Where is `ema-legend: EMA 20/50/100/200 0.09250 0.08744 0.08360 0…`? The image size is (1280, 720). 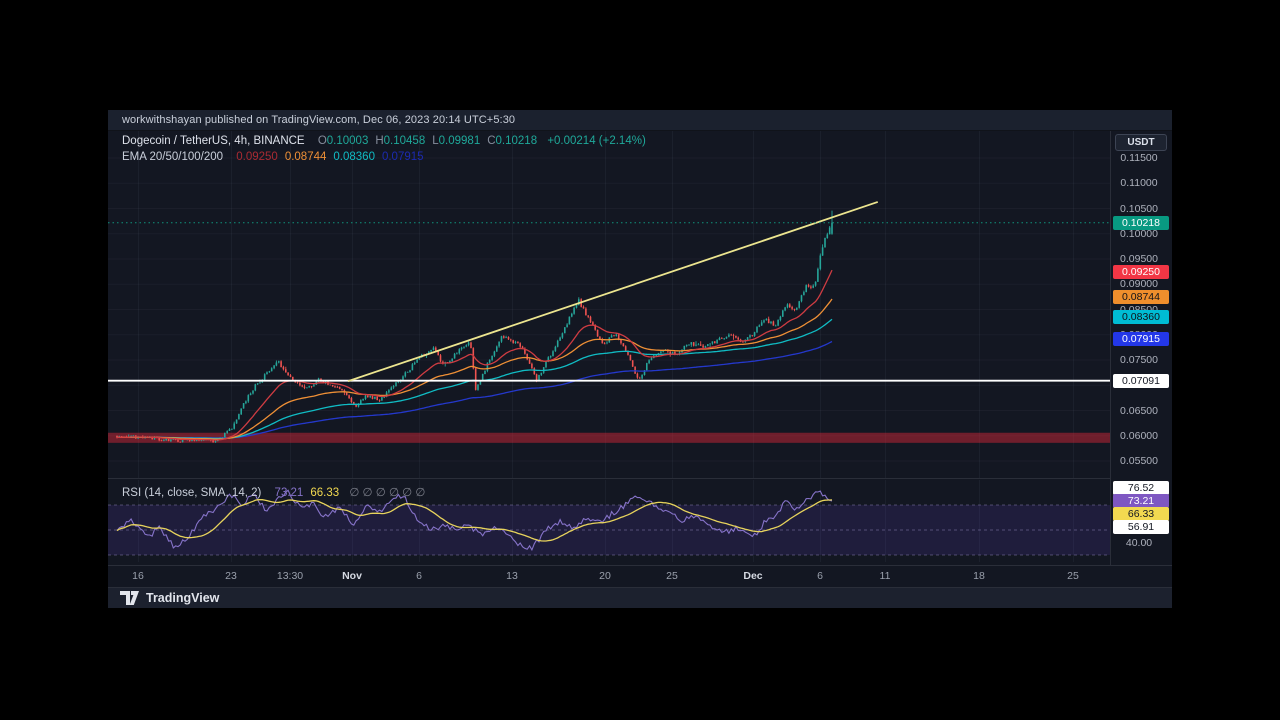 ema-legend: EMA 20/50/100/200 0.09250 0.08744 0.08360 0… is located at coordinates (276, 157).